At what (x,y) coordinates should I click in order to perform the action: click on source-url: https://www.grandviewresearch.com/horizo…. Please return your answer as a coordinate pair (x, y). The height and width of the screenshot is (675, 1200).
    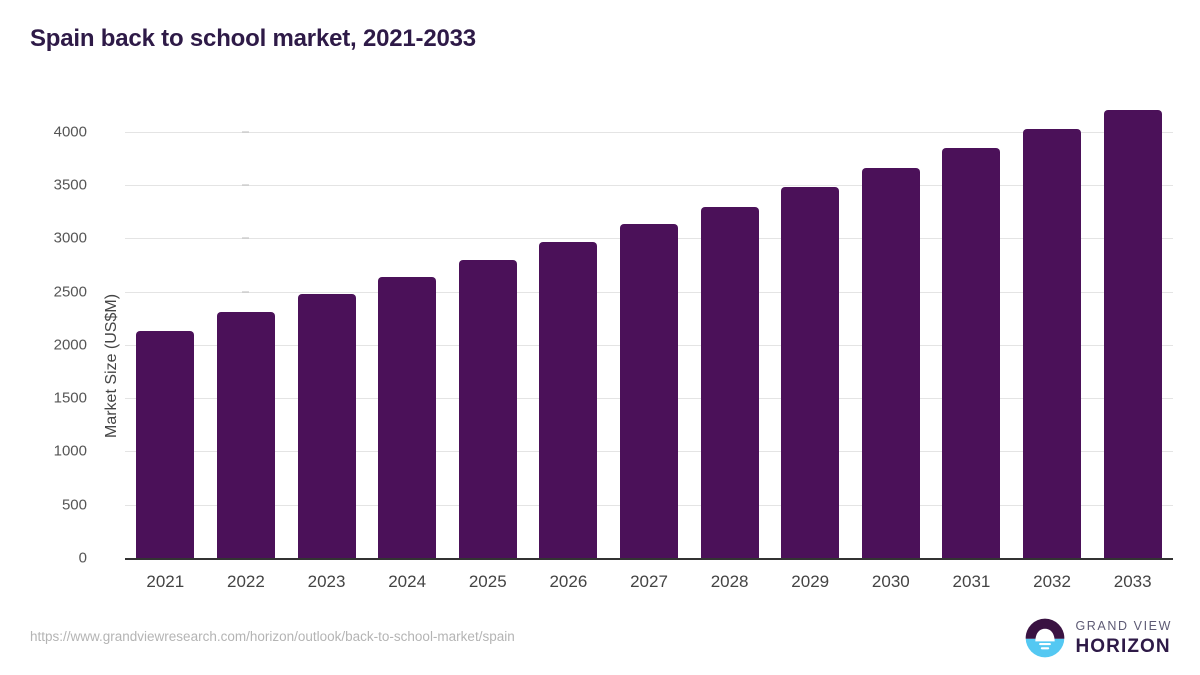
    Looking at the image, I should click on (272, 636).